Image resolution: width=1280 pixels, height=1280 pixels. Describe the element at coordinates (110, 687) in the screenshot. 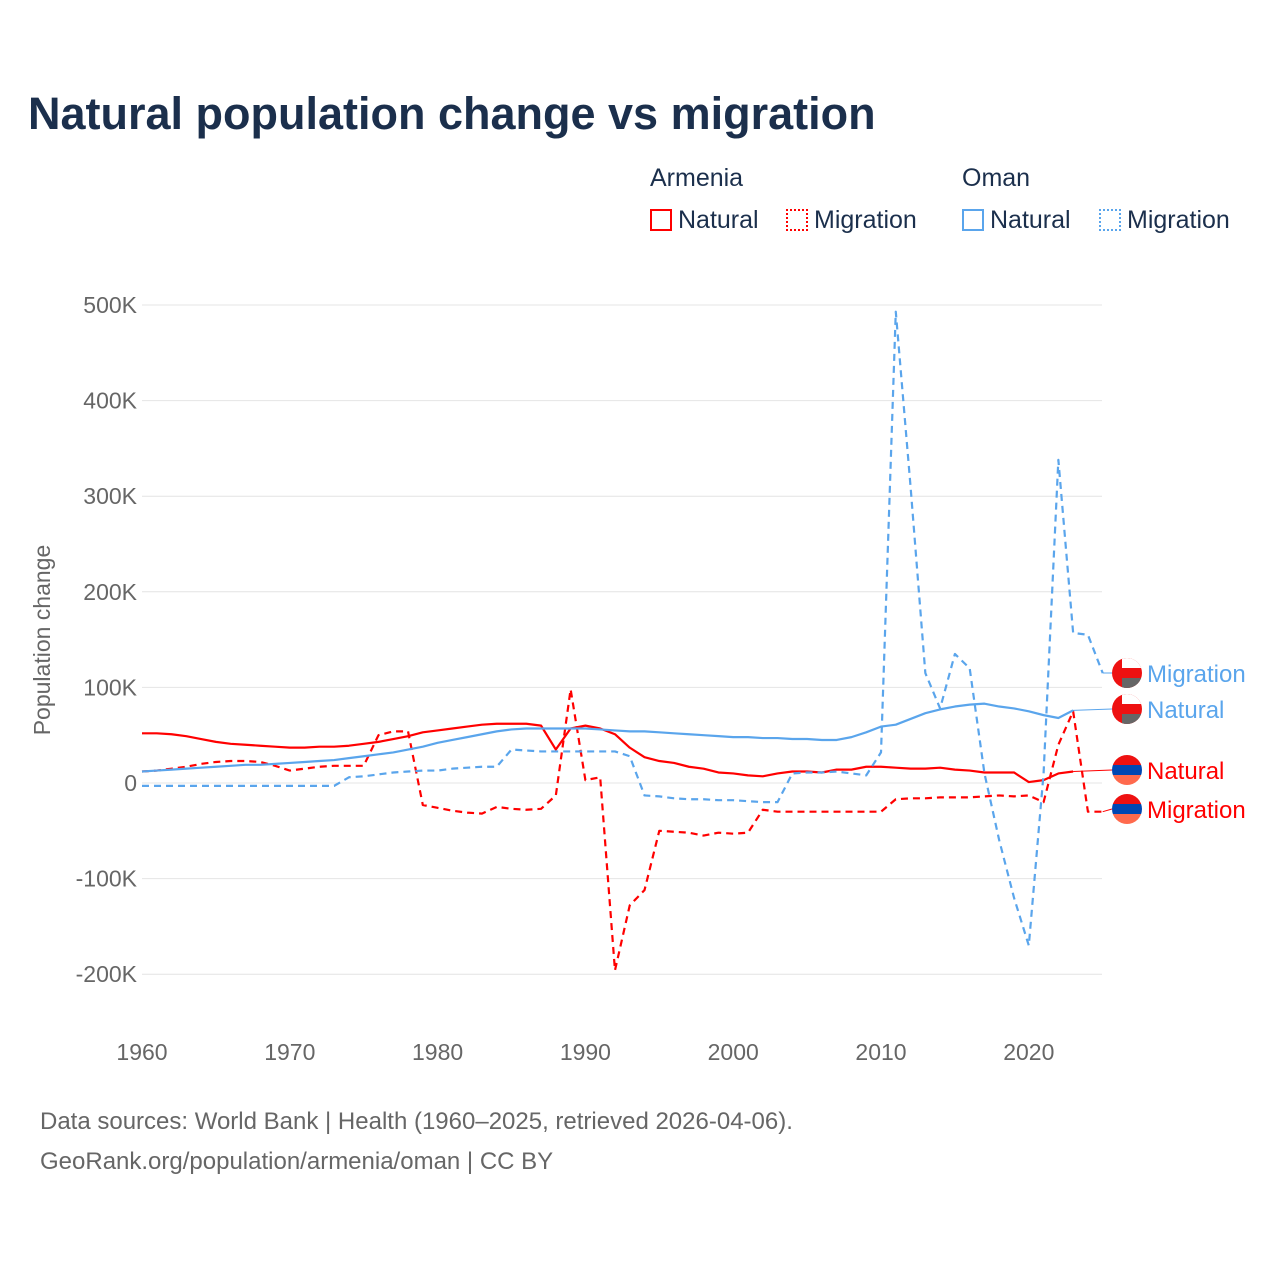

I see `y-tick-label: 100K` at that location.